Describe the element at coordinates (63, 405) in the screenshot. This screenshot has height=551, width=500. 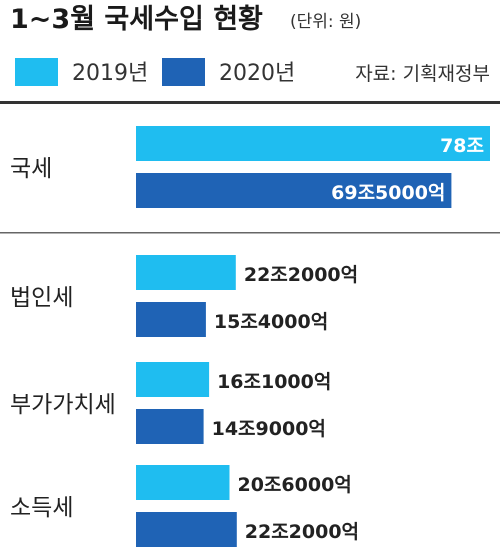
I see `category-label-cat-vat: 부가가치세` at that location.